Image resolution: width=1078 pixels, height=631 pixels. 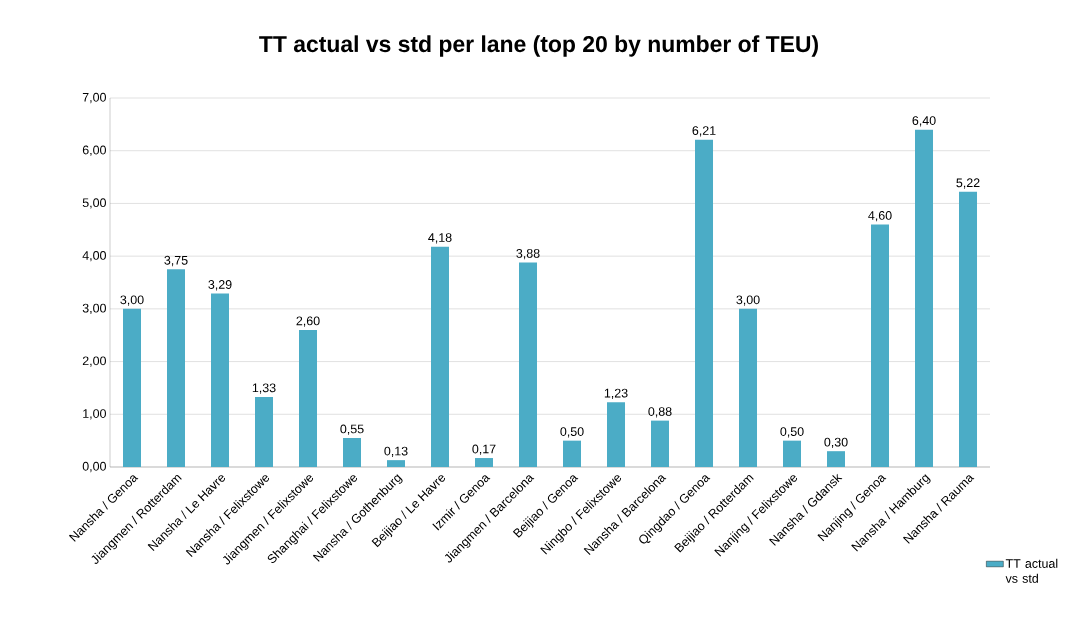 I want to click on data-label: 0,88, so click(x=660, y=412).